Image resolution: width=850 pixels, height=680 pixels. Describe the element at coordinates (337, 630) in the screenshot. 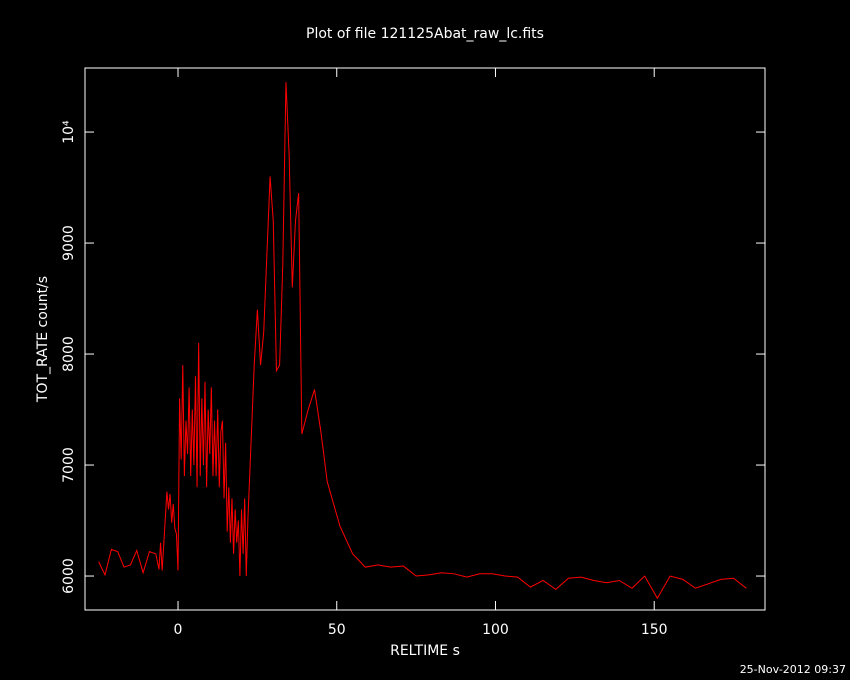

I see `x-tick-label: 50` at that location.